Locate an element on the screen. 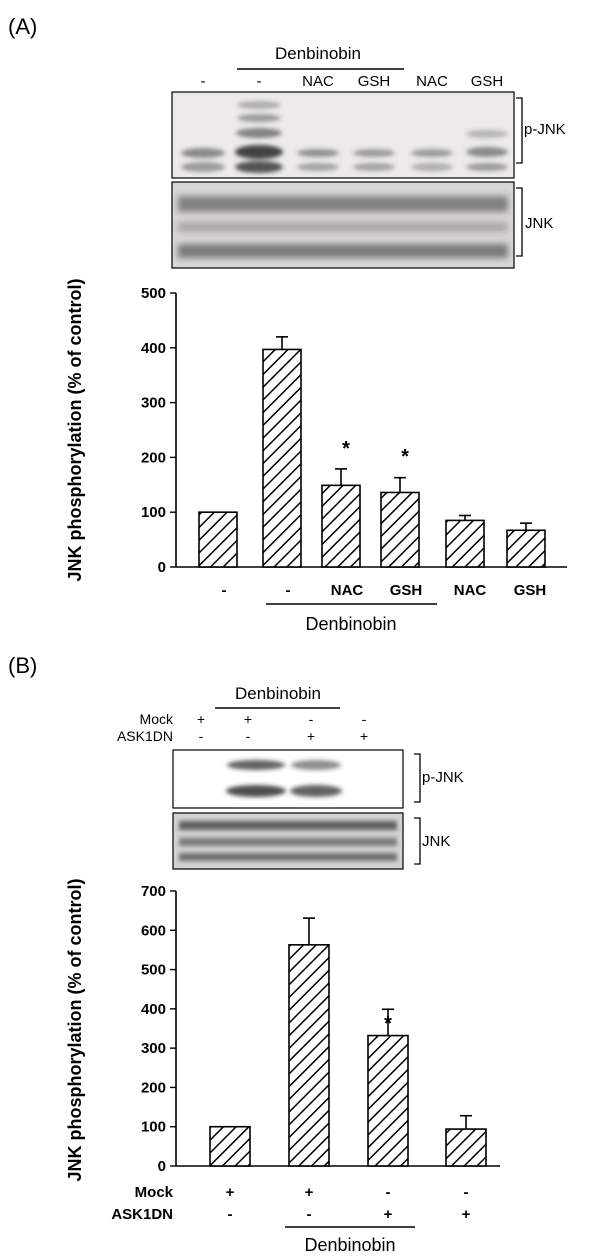 The height and width of the screenshot is (1258, 600). blot-lane-labels: - - NAC GSH NAC GSH is located at coordinates (352, 81).